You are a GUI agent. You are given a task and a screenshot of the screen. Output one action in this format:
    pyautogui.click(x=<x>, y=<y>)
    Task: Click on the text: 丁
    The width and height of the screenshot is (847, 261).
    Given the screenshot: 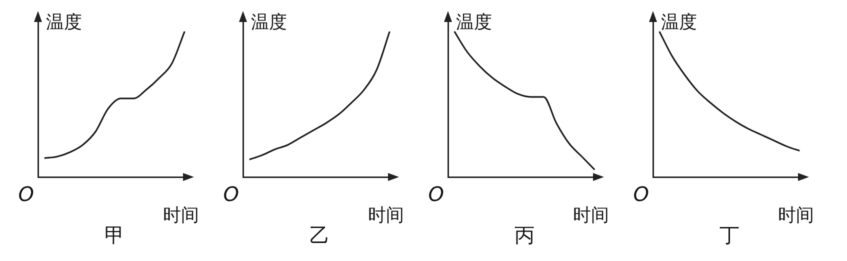 What is the action you would take?
    pyautogui.click(x=730, y=235)
    